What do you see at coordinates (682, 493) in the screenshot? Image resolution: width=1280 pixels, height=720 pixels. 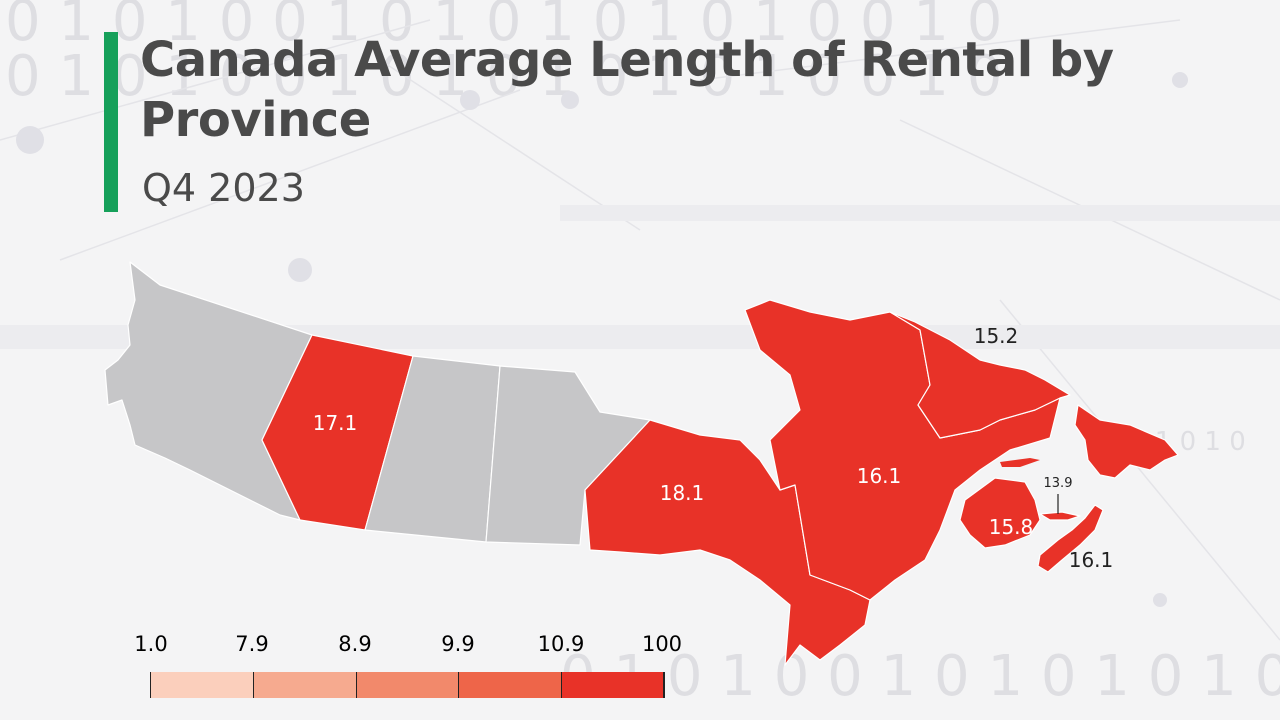 I see `value-label-ontario: 18.1` at bounding box center [682, 493].